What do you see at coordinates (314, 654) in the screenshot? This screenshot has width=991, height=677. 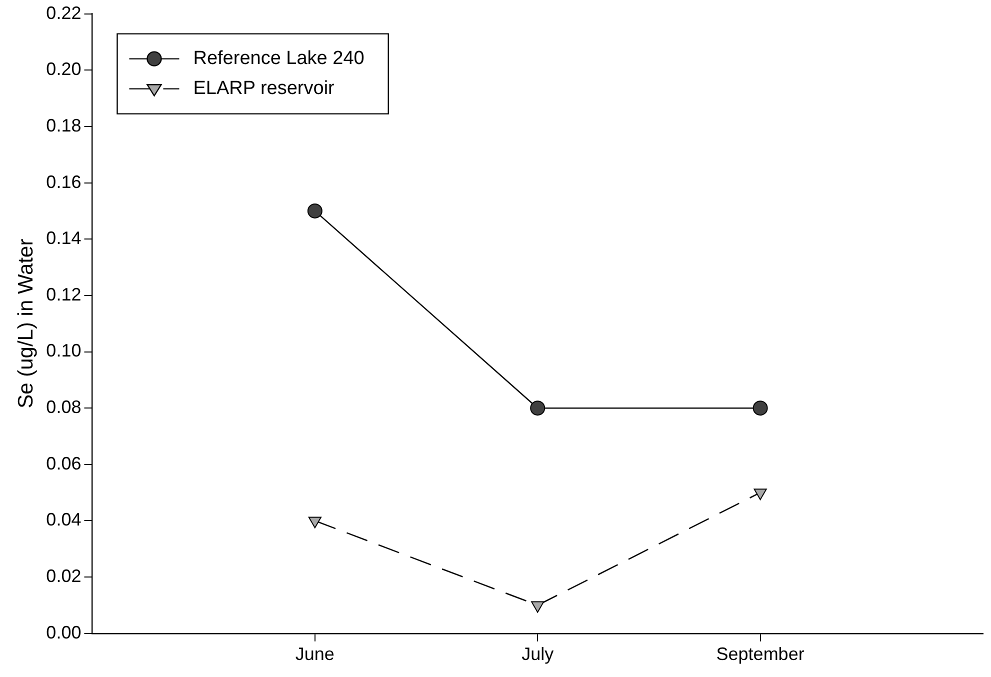 I see `x-tick-label: June` at bounding box center [314, 654].